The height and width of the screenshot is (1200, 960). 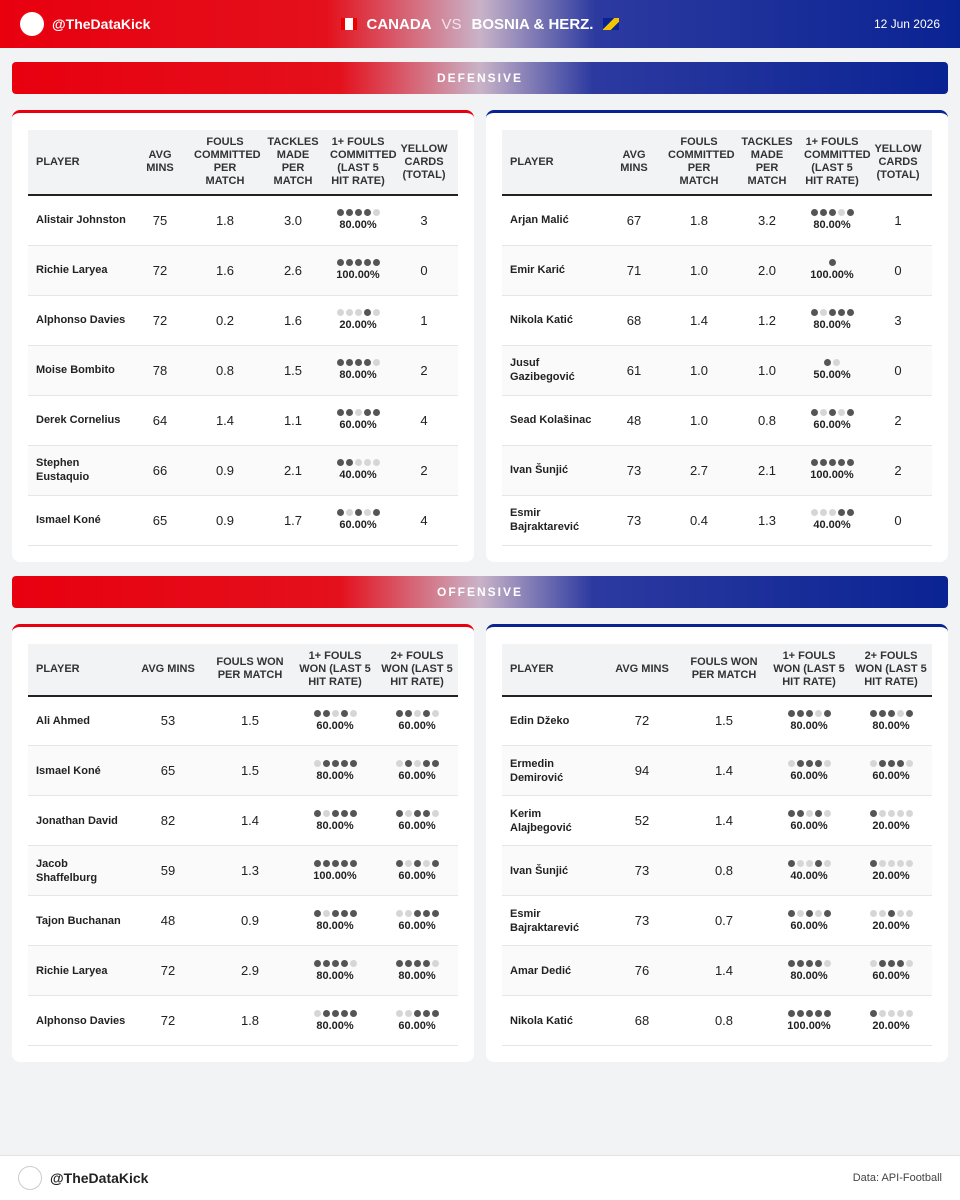 I want to click on player-row: Tajon Buchanan 48 0.9 80.00% 60.00%, so click(x=243, y=920).